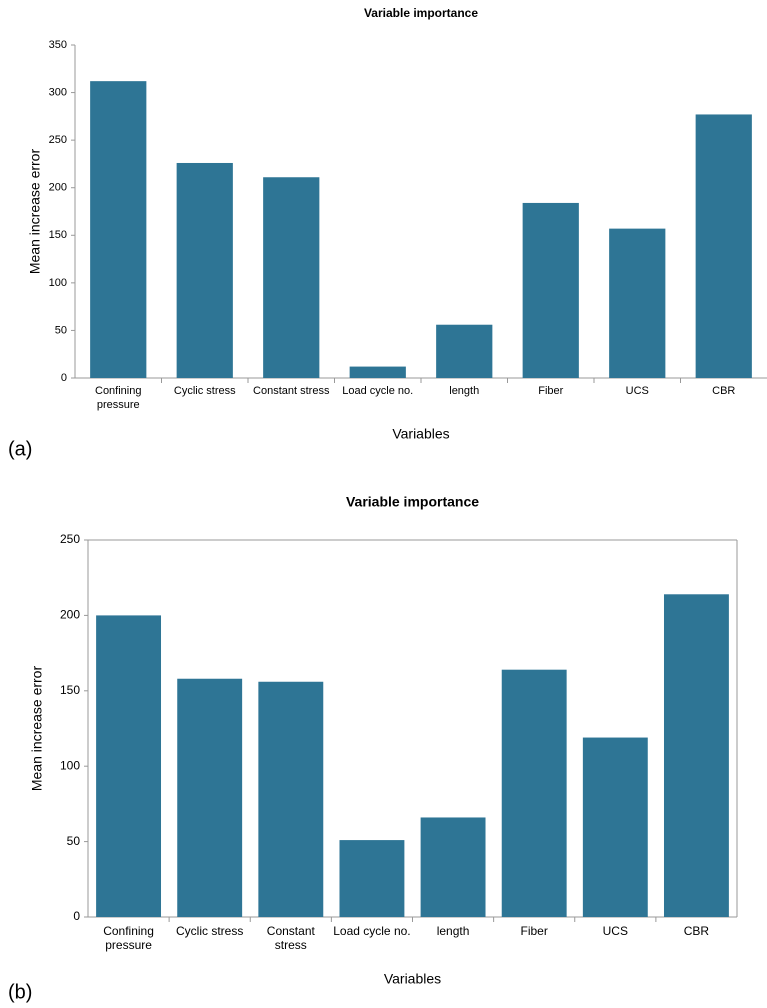 This screenshot has height=1008, width=767. I want to click on y-tick-label: 350, so click(58, 45).